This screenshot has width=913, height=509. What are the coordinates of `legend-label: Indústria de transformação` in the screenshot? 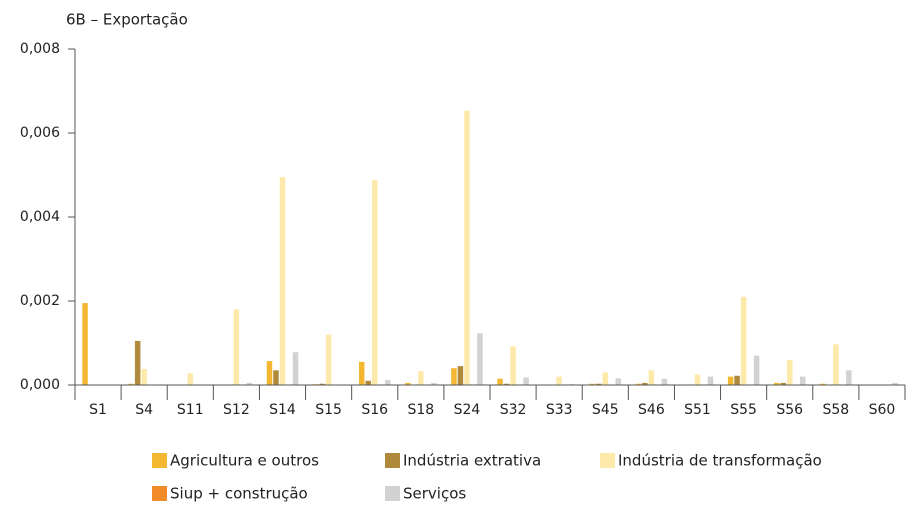 It's located at (720, 461).